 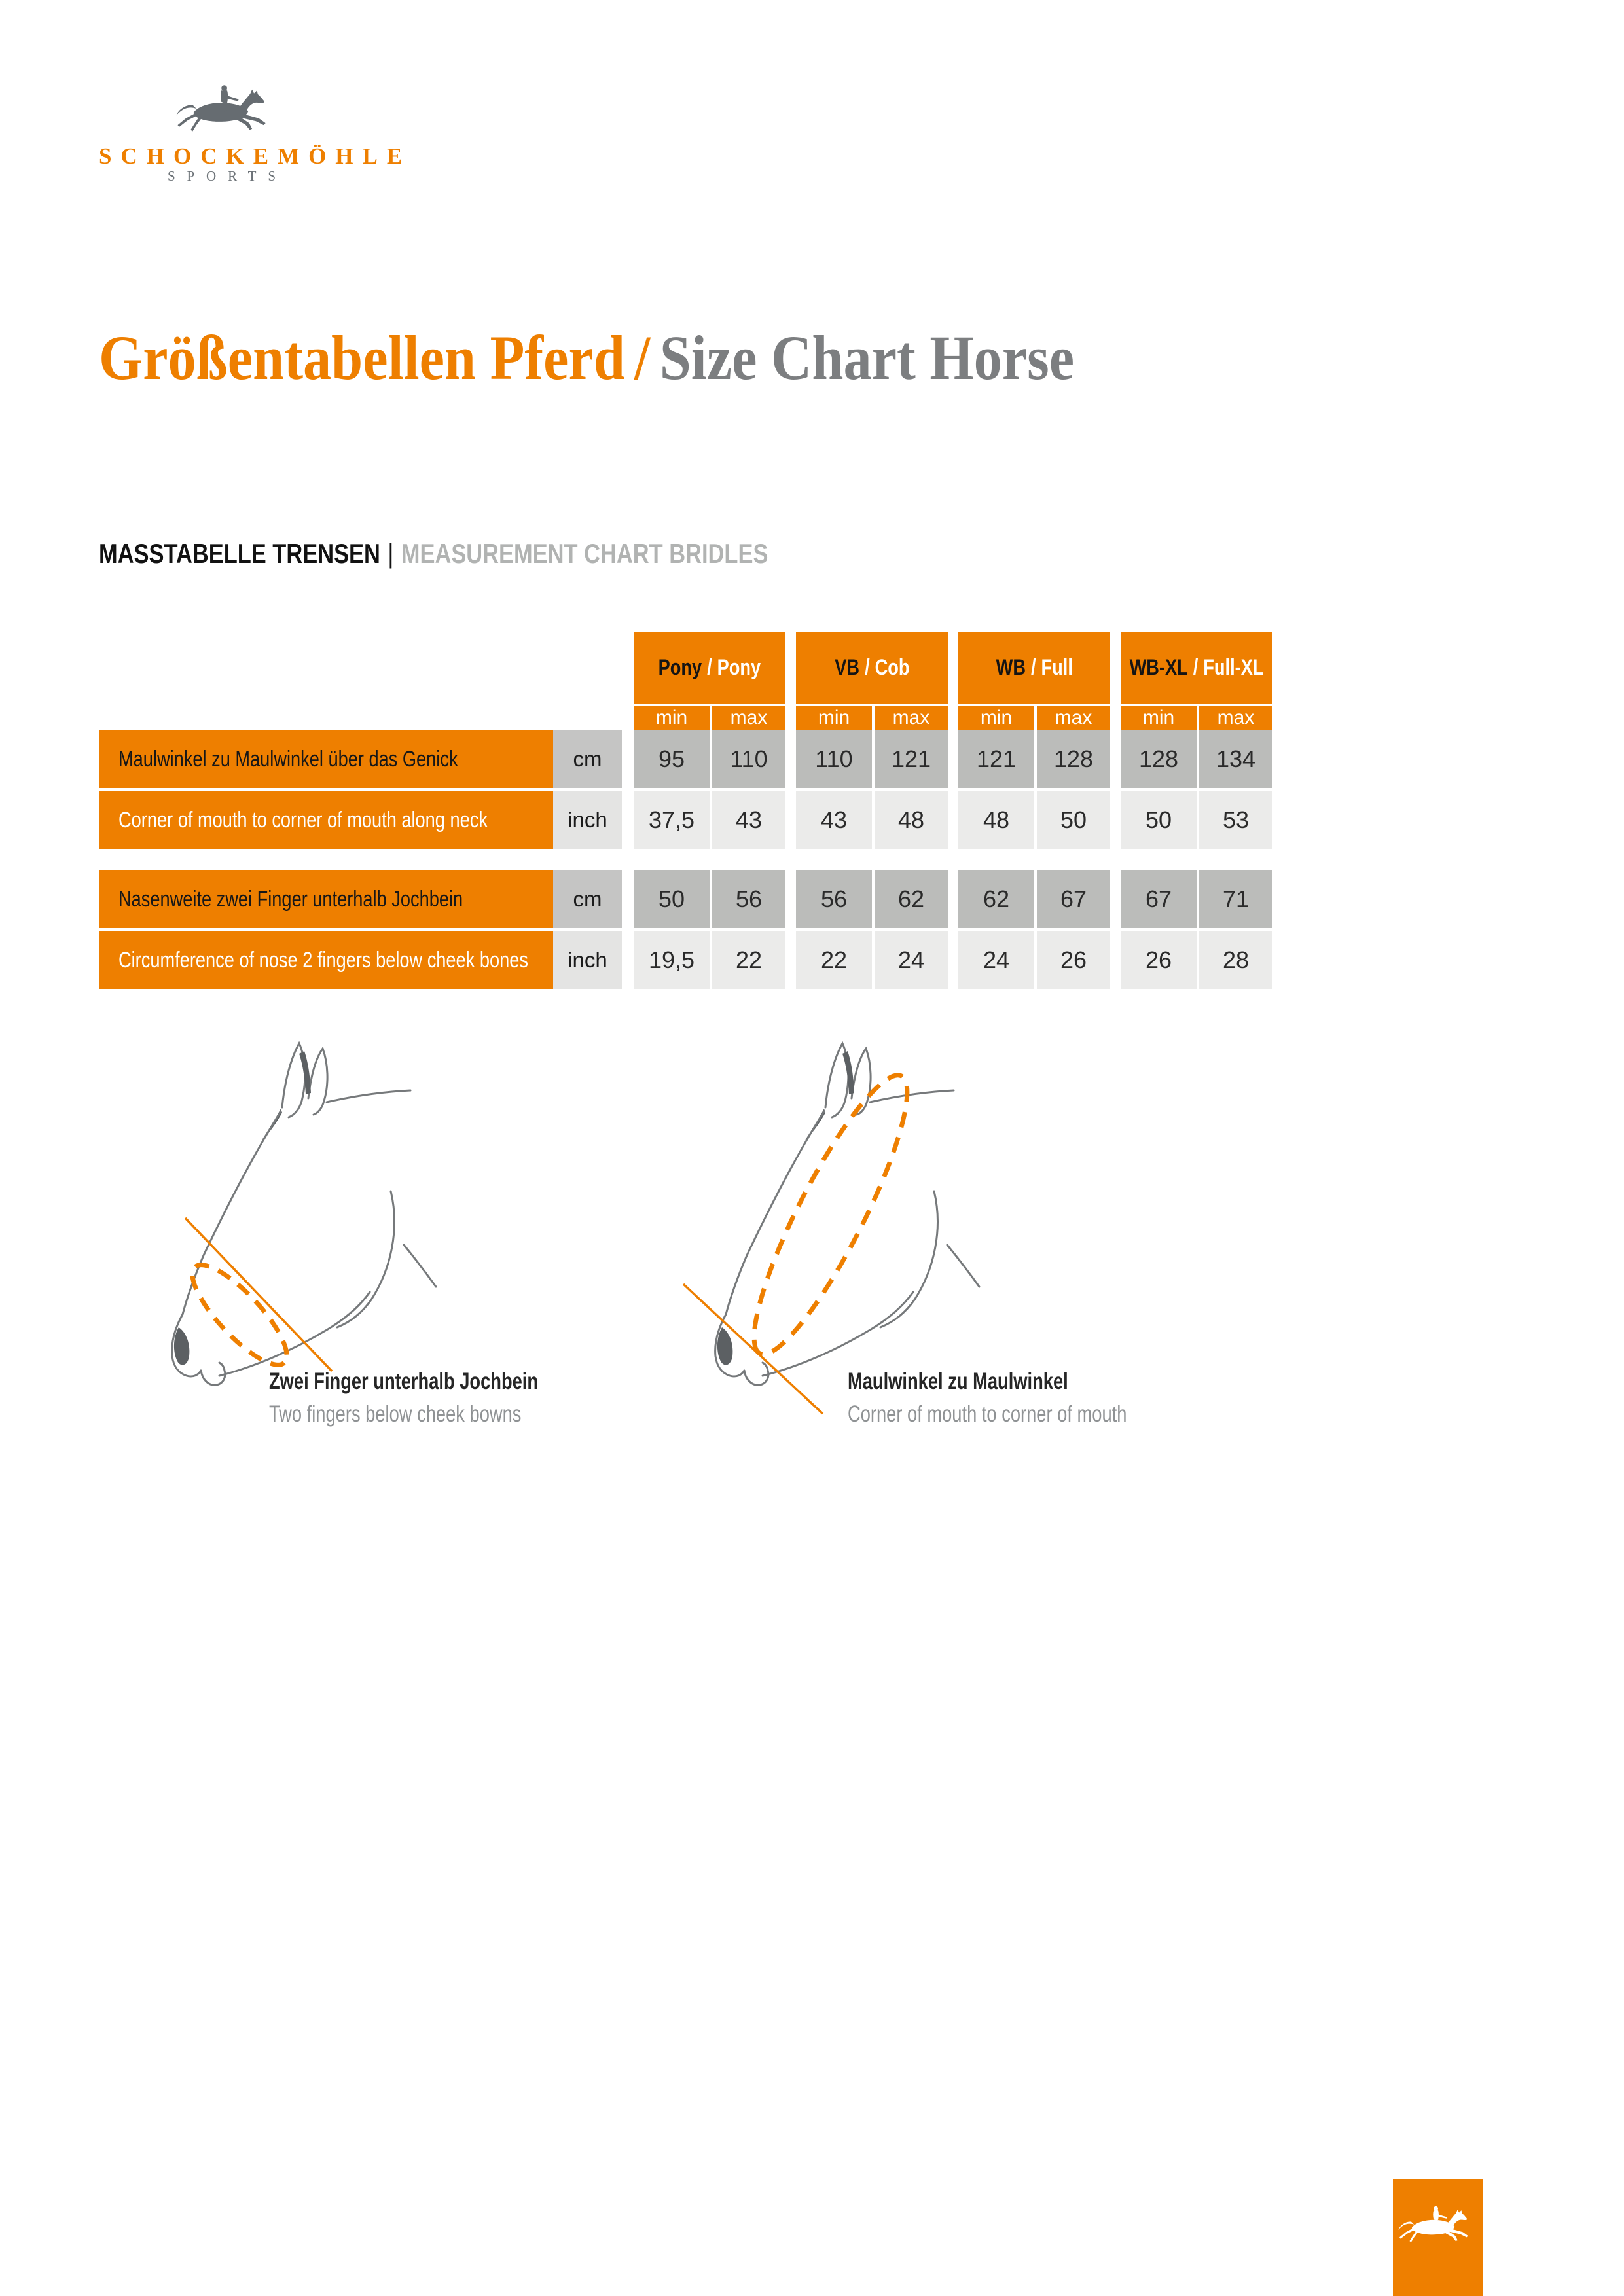 I want to click on group-label-en: Pony, so click(x=739, y=667).